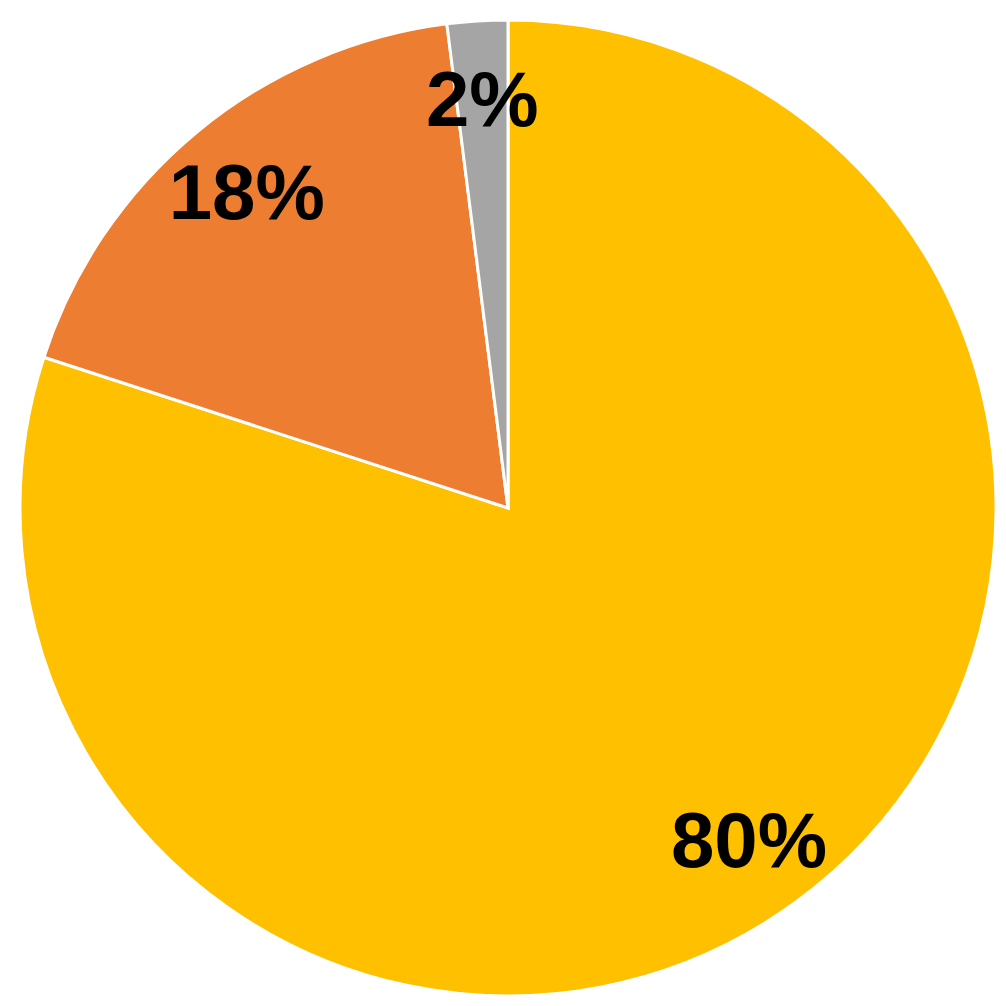 This screenshot has height=1006, width=1006. Describe the element at coordinates (749, 839) in the screenshot. I see `data-label: 80%` at that location.